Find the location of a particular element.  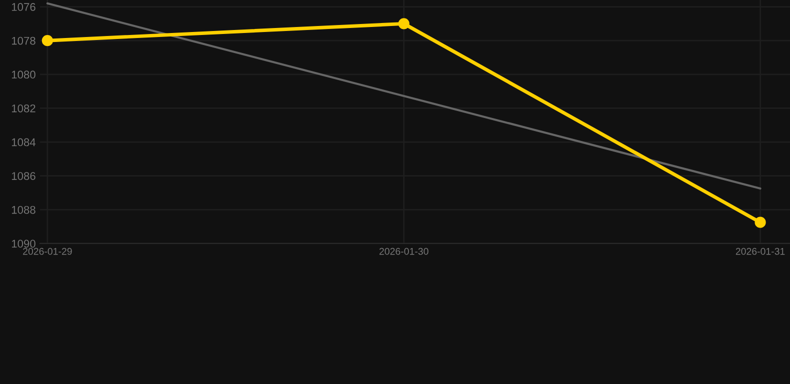

y-tick-label: 1084 is located at coordinates (24, 142).